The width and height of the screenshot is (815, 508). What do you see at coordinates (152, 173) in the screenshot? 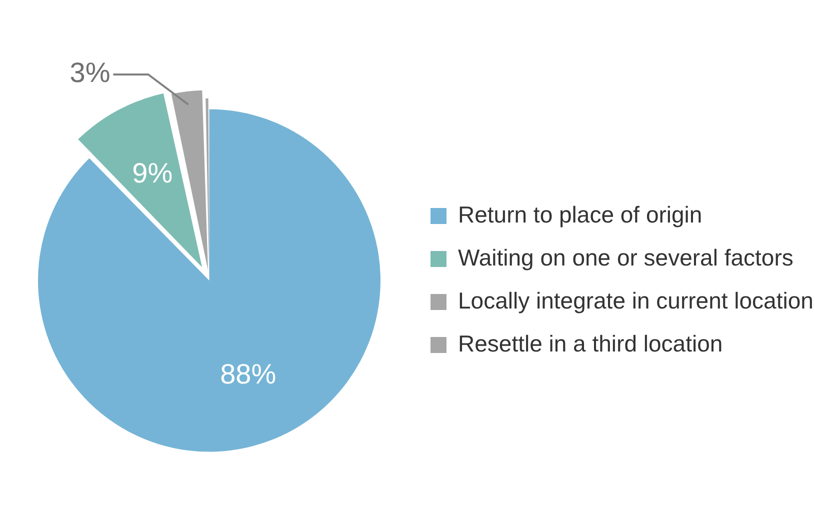
I see `data-label: 9%` at bounding box center [152, 173].